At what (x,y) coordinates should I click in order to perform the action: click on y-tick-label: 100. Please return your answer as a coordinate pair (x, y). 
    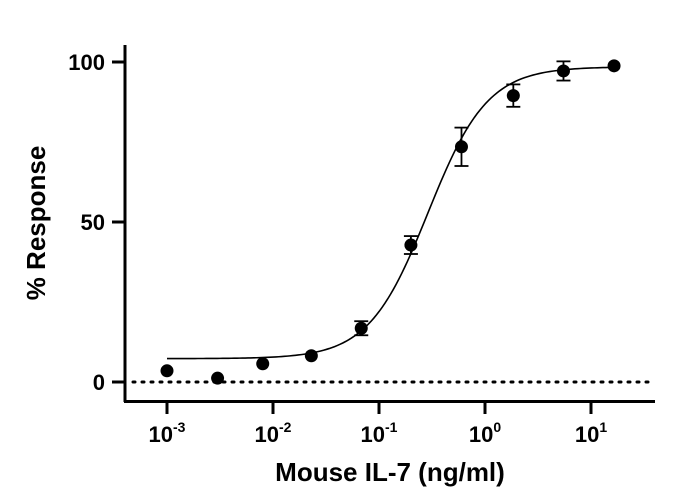
    Looking at the image, I should click on (86, 62).